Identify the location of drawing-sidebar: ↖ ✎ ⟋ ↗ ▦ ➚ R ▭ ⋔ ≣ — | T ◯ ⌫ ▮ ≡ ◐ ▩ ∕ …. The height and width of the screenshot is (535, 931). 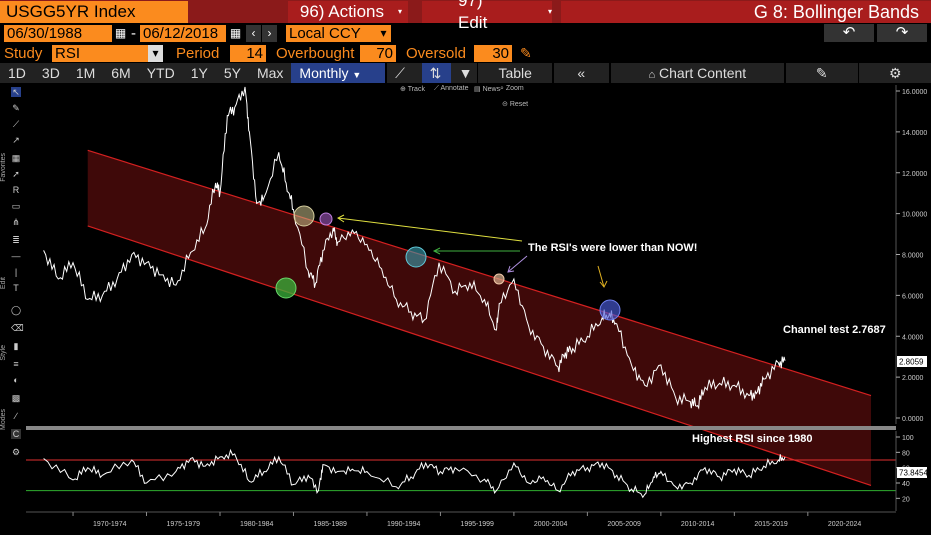
(13, 309).